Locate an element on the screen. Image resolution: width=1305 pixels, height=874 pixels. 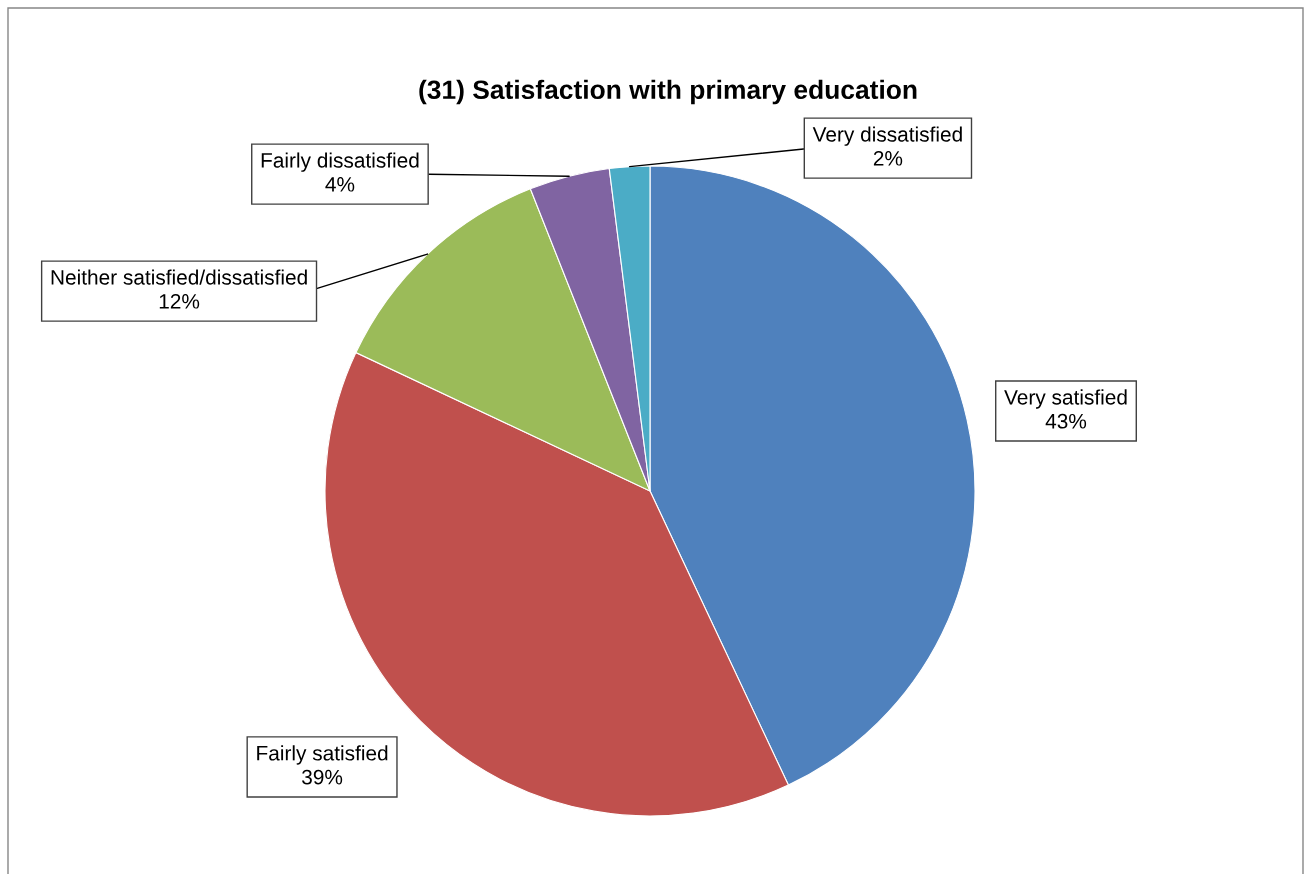
data-label: 2% is located at coordinates (888, 158).